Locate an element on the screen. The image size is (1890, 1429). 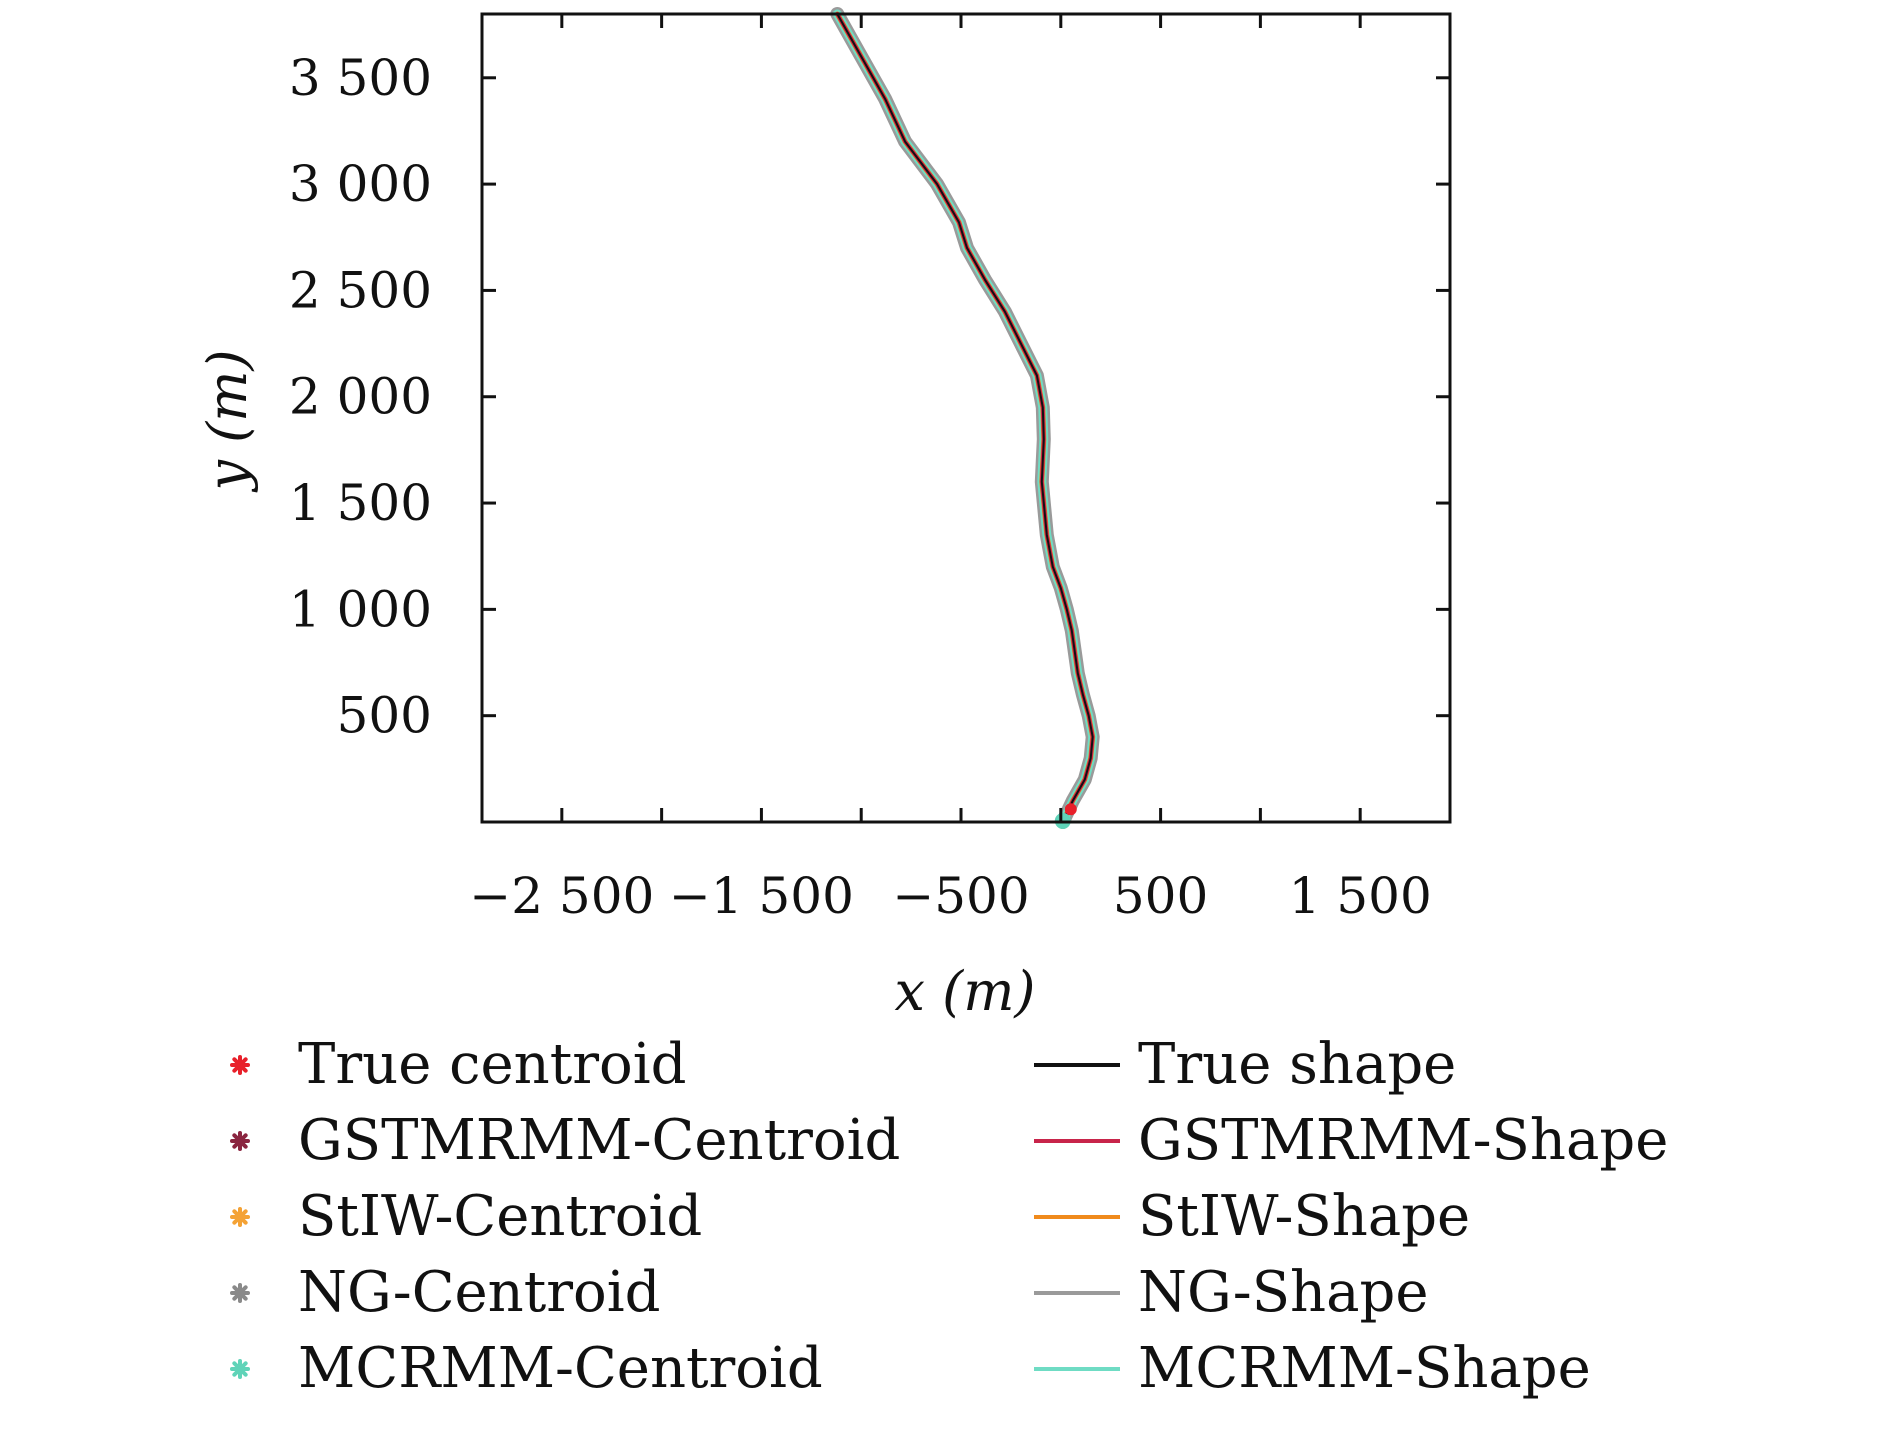
x-tick-label: 1 500 is located at coordinates (1360, 896).